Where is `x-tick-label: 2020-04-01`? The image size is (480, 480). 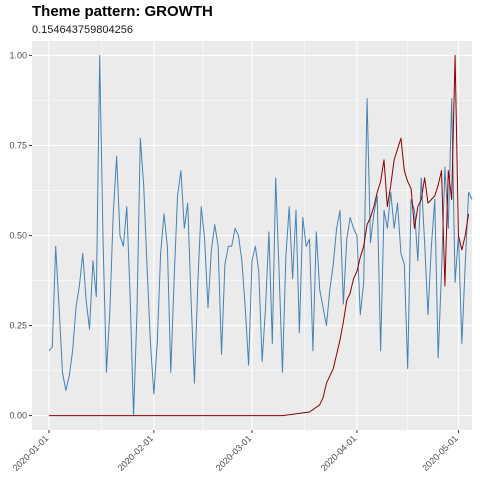
x-tick-label: 2020-04-01 is located at coordinates (339, 453).